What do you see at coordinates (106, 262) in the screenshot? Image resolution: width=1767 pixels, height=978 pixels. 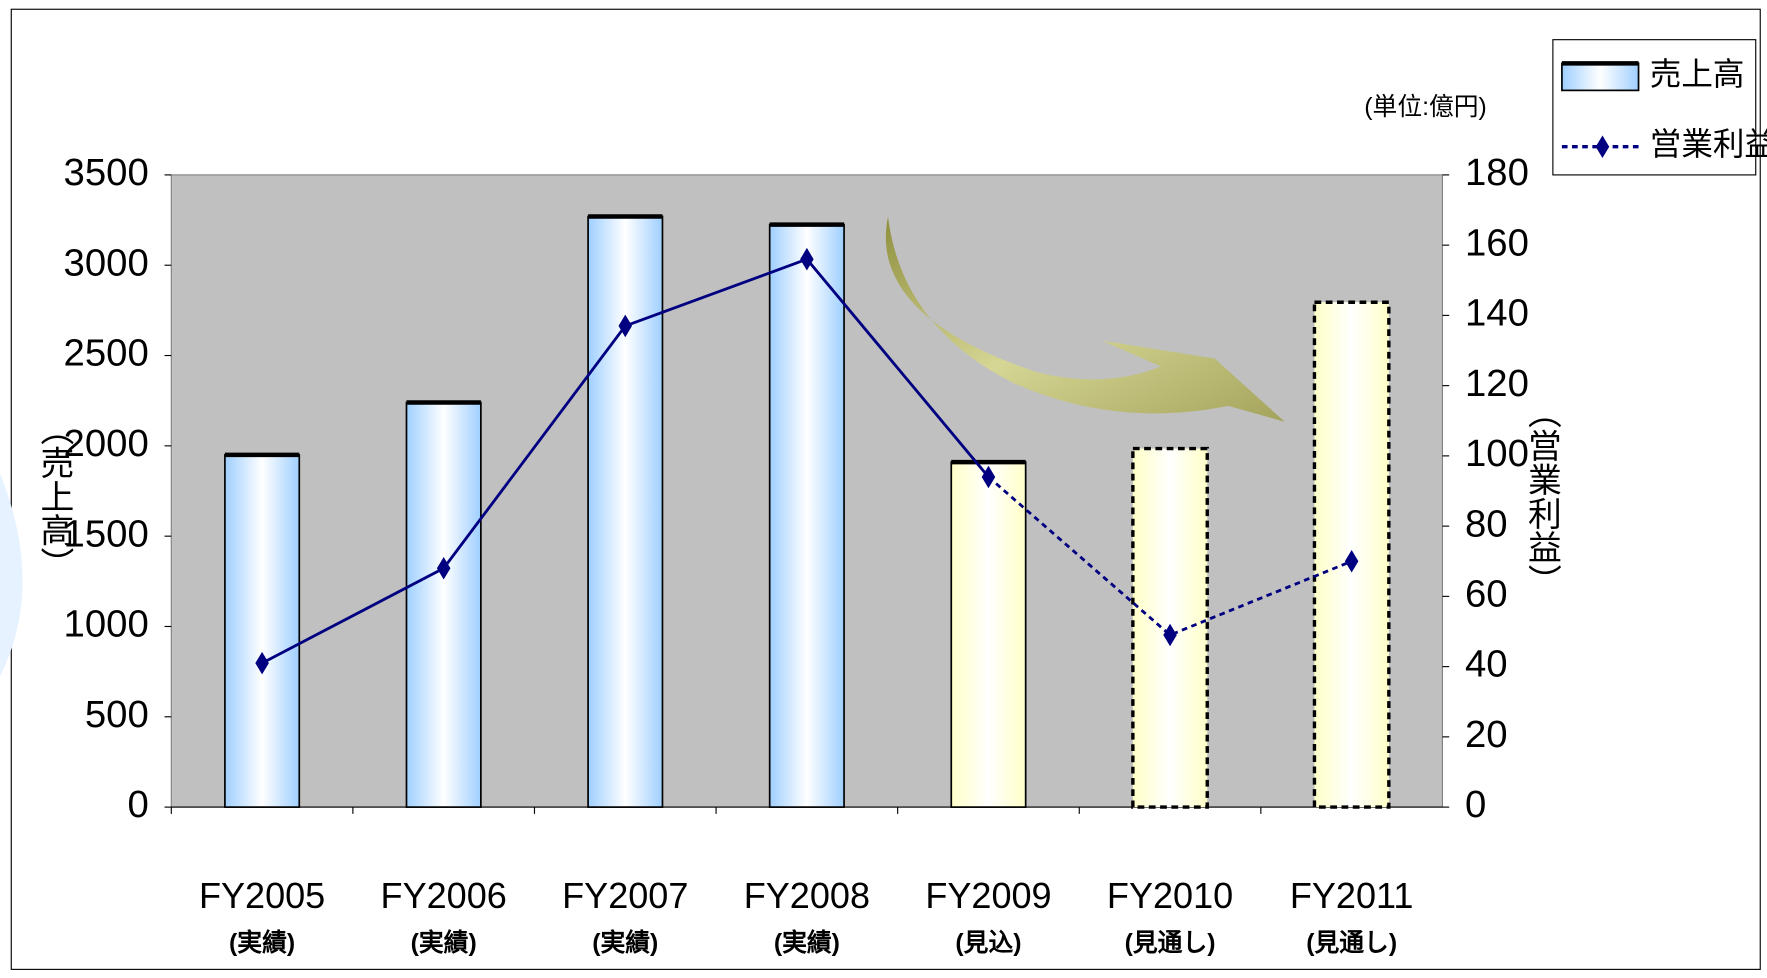 I see `y-tick-label: 3000` at bounding box center [106, 262].